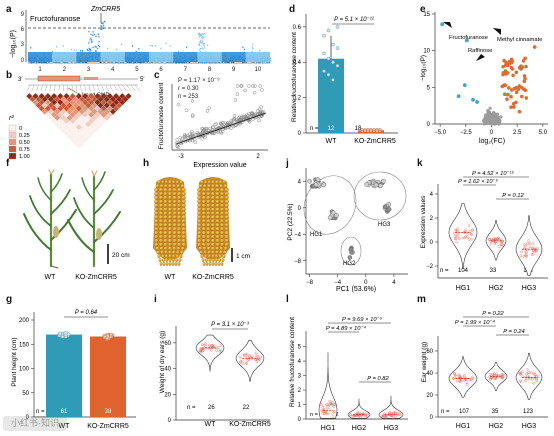 Image resolution: width=554 pixels, height=436 pixels. Describe the element at coordinates (170, 221) in the screenshot. I see `ear-wt-illustration` at that location.